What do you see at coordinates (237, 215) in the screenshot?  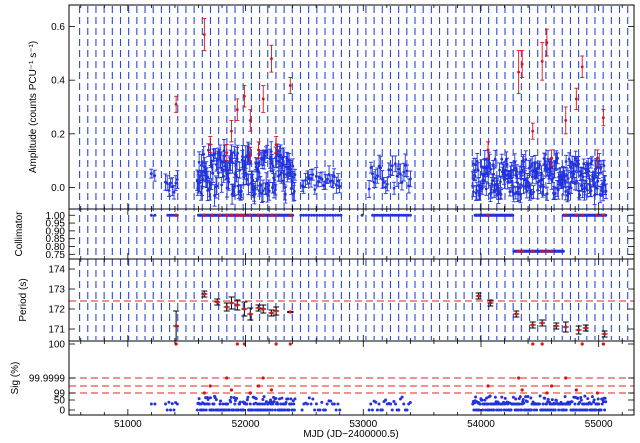 I see `collimator-red-point` at bounding box center [237, 215].